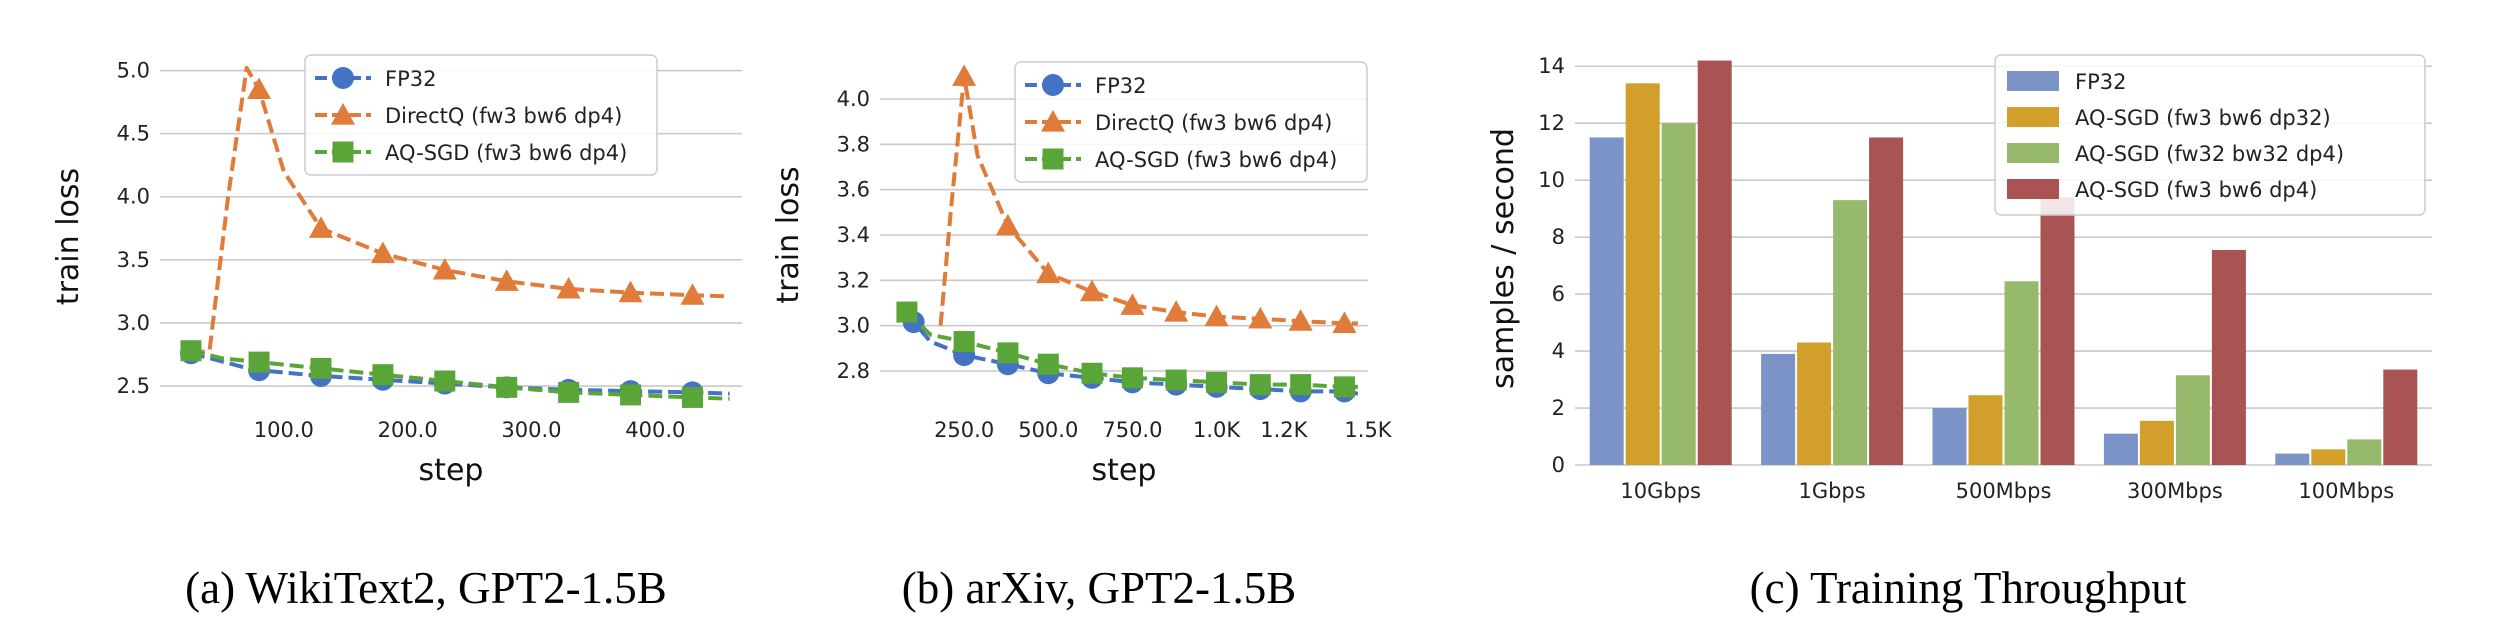 The width and height of the screenshot is (2500, 639). I want to click on legend-box, so click(2210, 135).